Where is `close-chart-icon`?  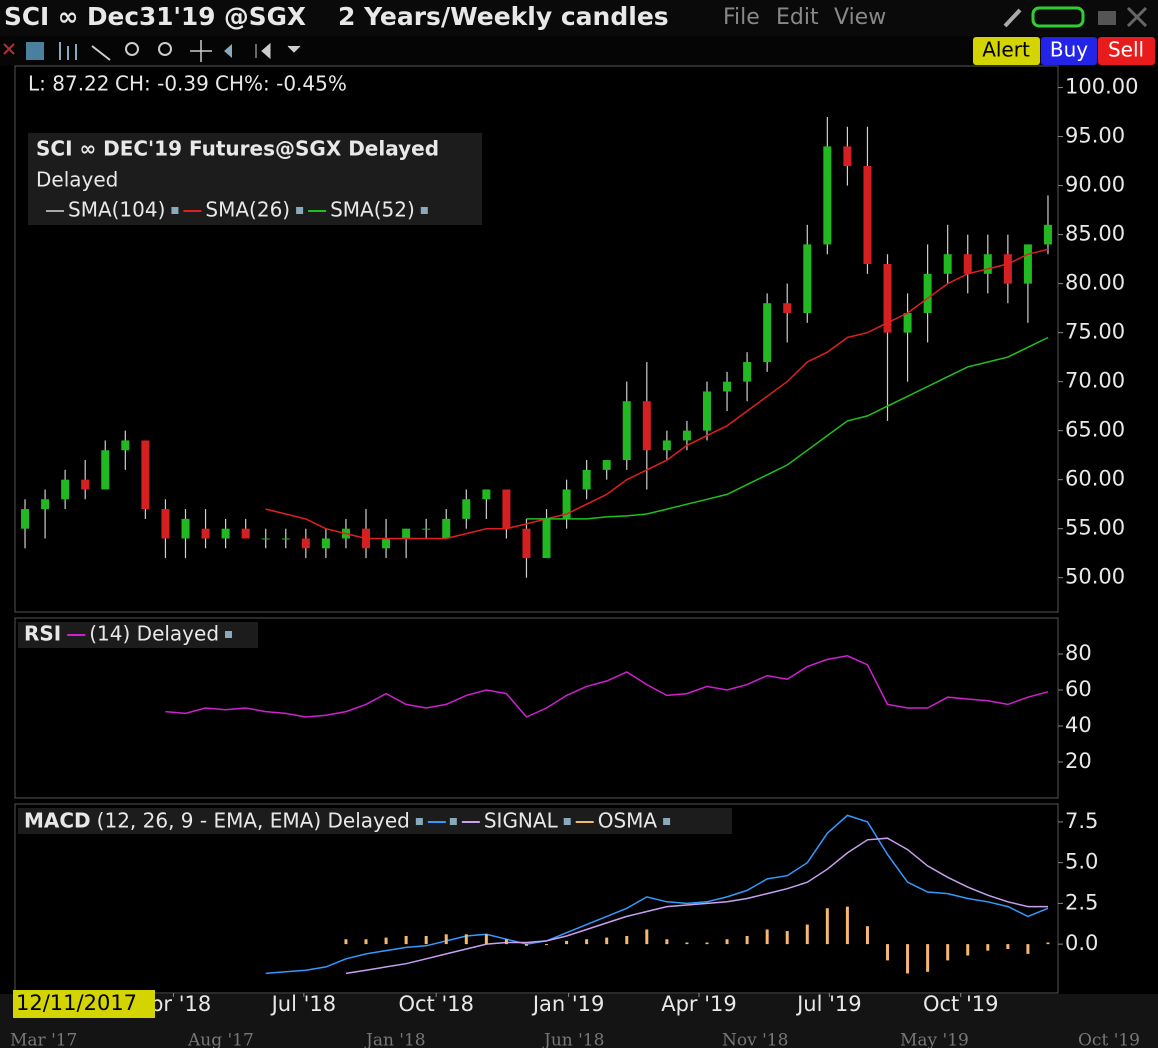
close-chart-icon is located at coordinates (9, 49).